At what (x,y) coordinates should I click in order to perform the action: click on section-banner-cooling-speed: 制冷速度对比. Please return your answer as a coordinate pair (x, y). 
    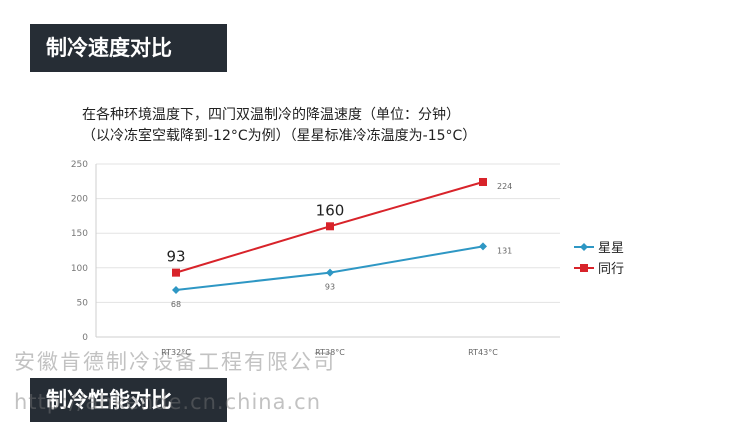
    Looking at the image, I should click on (128, 48).